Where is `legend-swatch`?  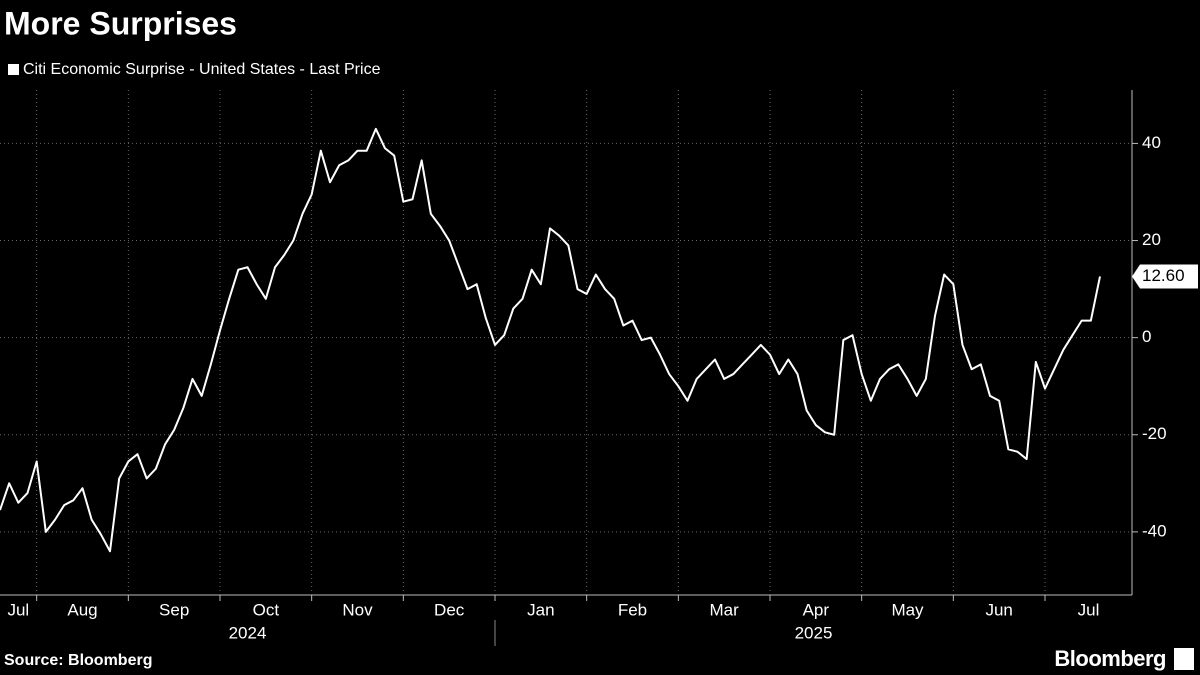 legend-swatch is located at coordinates (13, 69).